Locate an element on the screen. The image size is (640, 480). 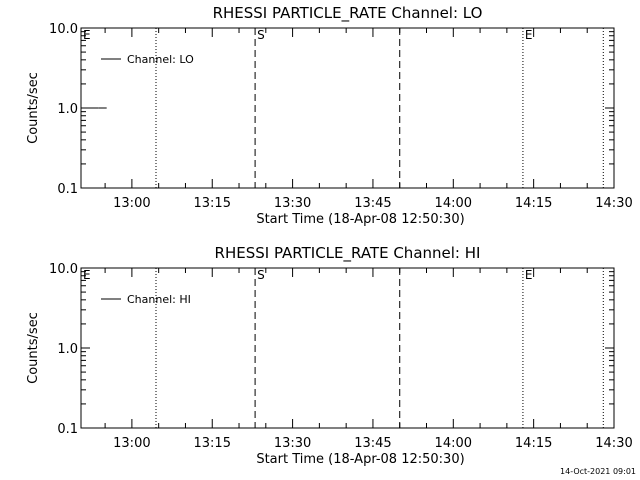
chart-title: RHESSI PARTICLE_RATE Channel: HI is located at coordinates (348, 253).